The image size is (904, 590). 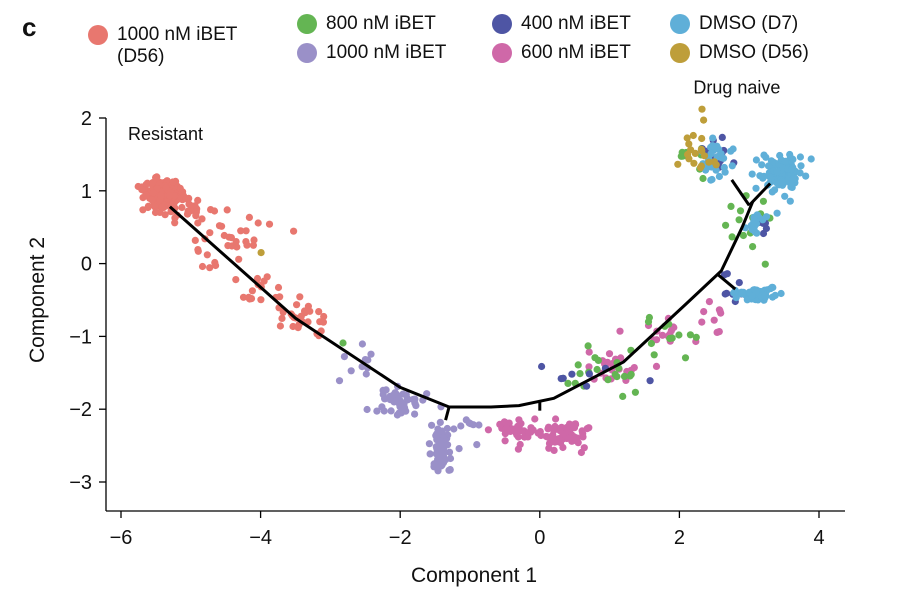 I want to click on legend-item-600nm: 600 nM iBET, so click(x=561, y=53).